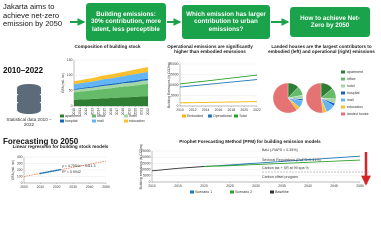 The height and width of the screenshot is (240, 381). I want to click on y-tick-label: 150, so click(70, 60).